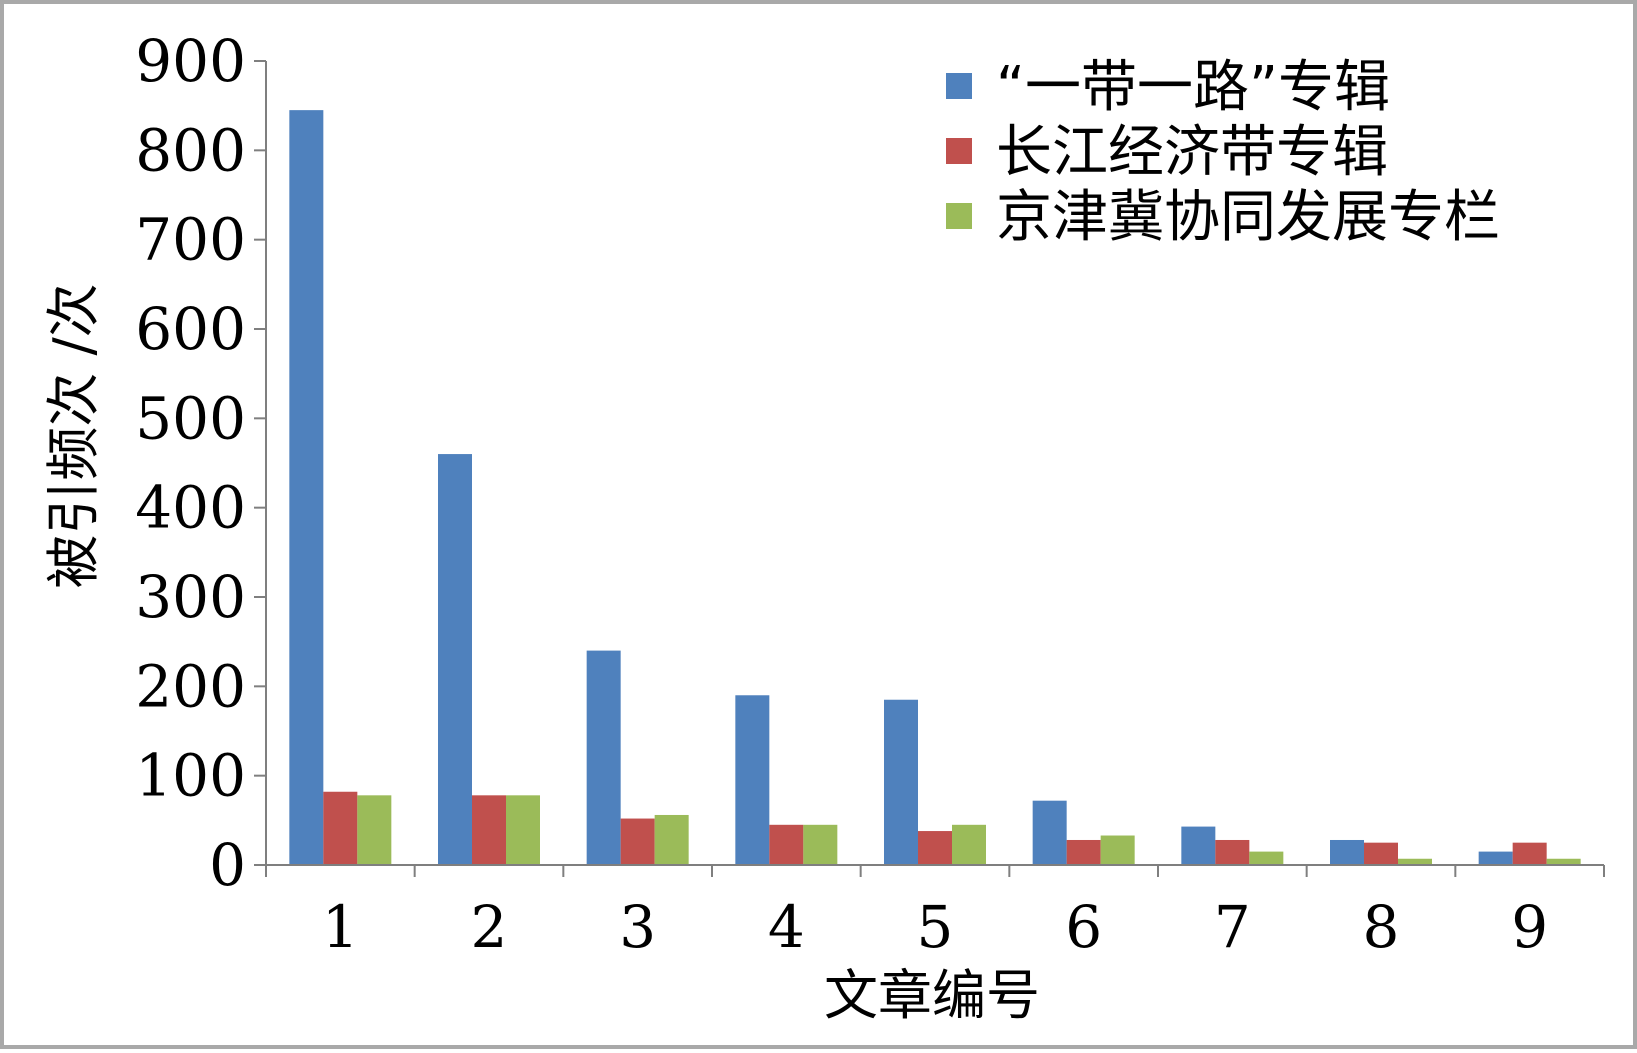  I want to click on y-tick-label: 800, so click(190, 150).